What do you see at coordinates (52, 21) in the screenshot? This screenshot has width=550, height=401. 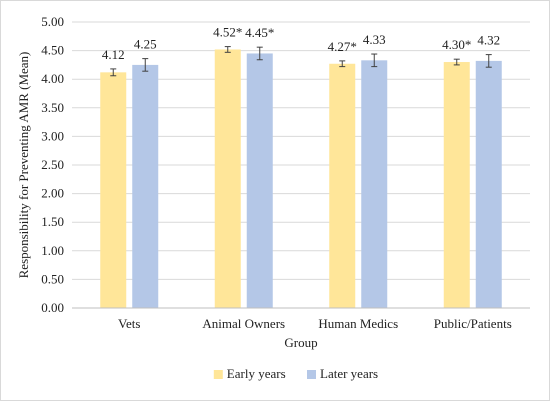 I see `y-tick-label: 5.00` at bounding box center [52, 21].